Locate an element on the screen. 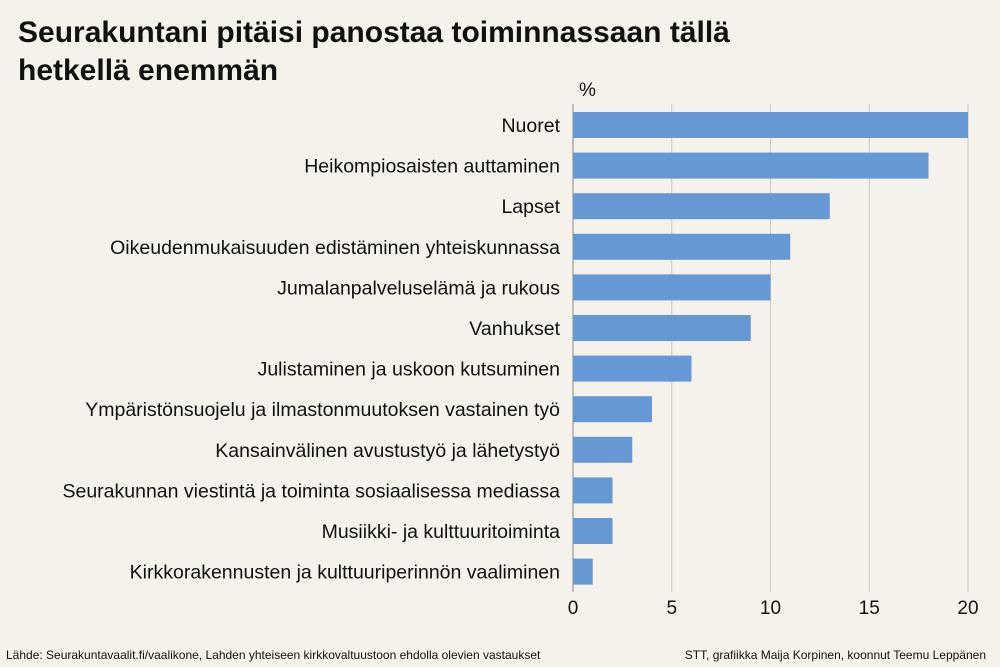 This screenshot has height=667, width=1000. category-label: Kansainvälinen avustustyö ja lähetystyö is located at coordinates (387, 451).